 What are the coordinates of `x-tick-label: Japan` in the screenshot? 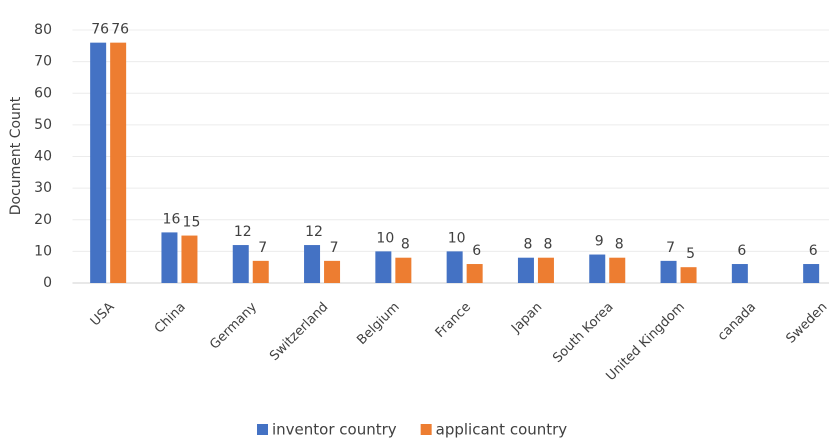 It's located at (526, 318).